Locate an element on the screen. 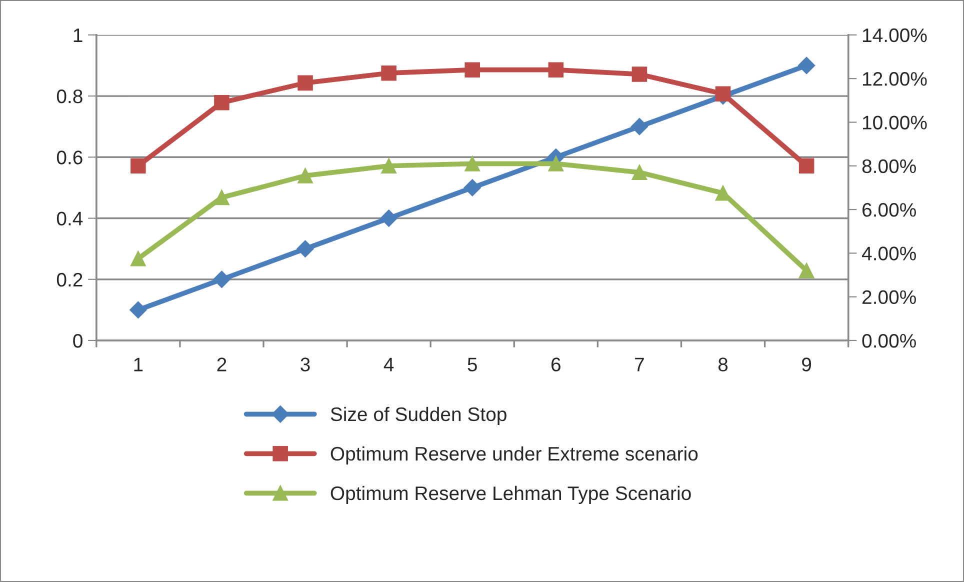 Image resolution: width=964 pixels, height=582 pixels. x-tick-label: 4 is located at coordinates (389, 365).